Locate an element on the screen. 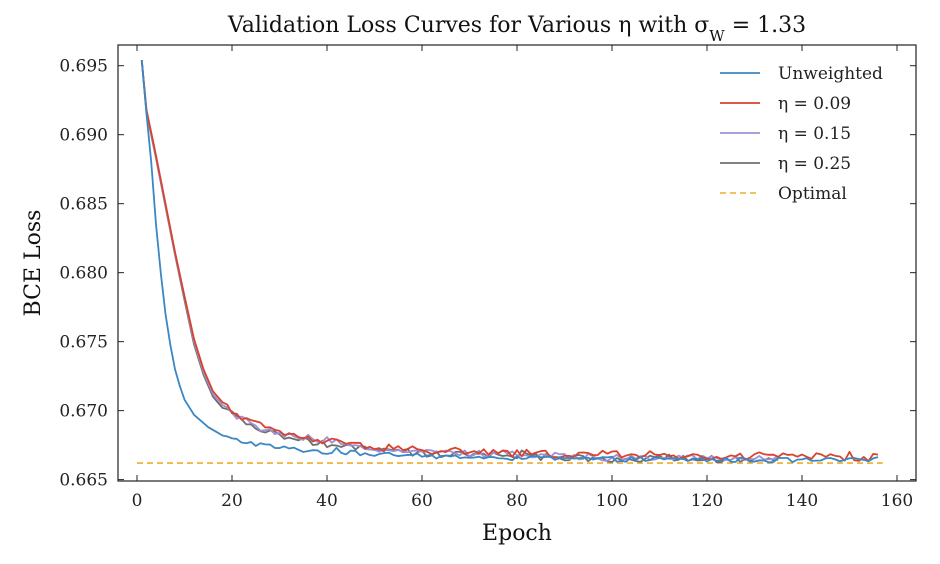 This screenshot has width=940, height=564. y-tick-label: 0.680 is located at coordinates (83, 274).